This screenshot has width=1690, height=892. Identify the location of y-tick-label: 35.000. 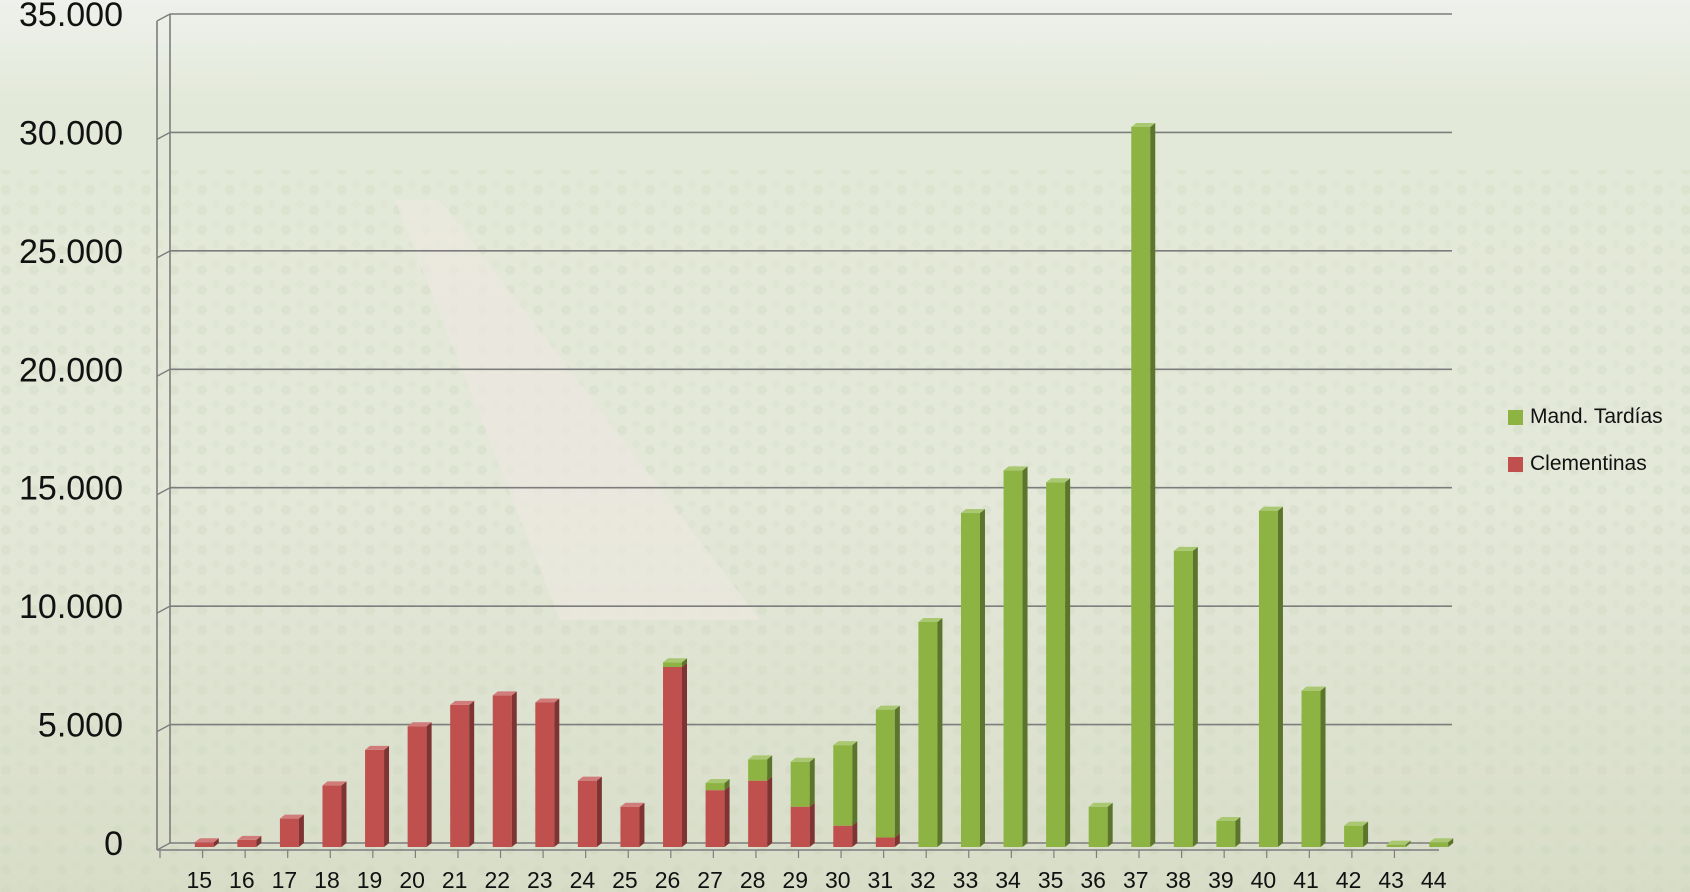
(71, 17).